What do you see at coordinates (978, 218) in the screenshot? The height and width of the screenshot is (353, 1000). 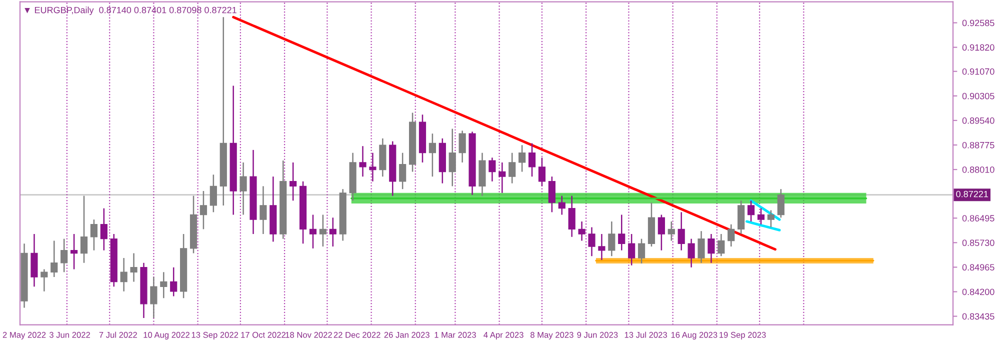 I see `y-tick-label: 0.86495` at bounding box center [978, 218].